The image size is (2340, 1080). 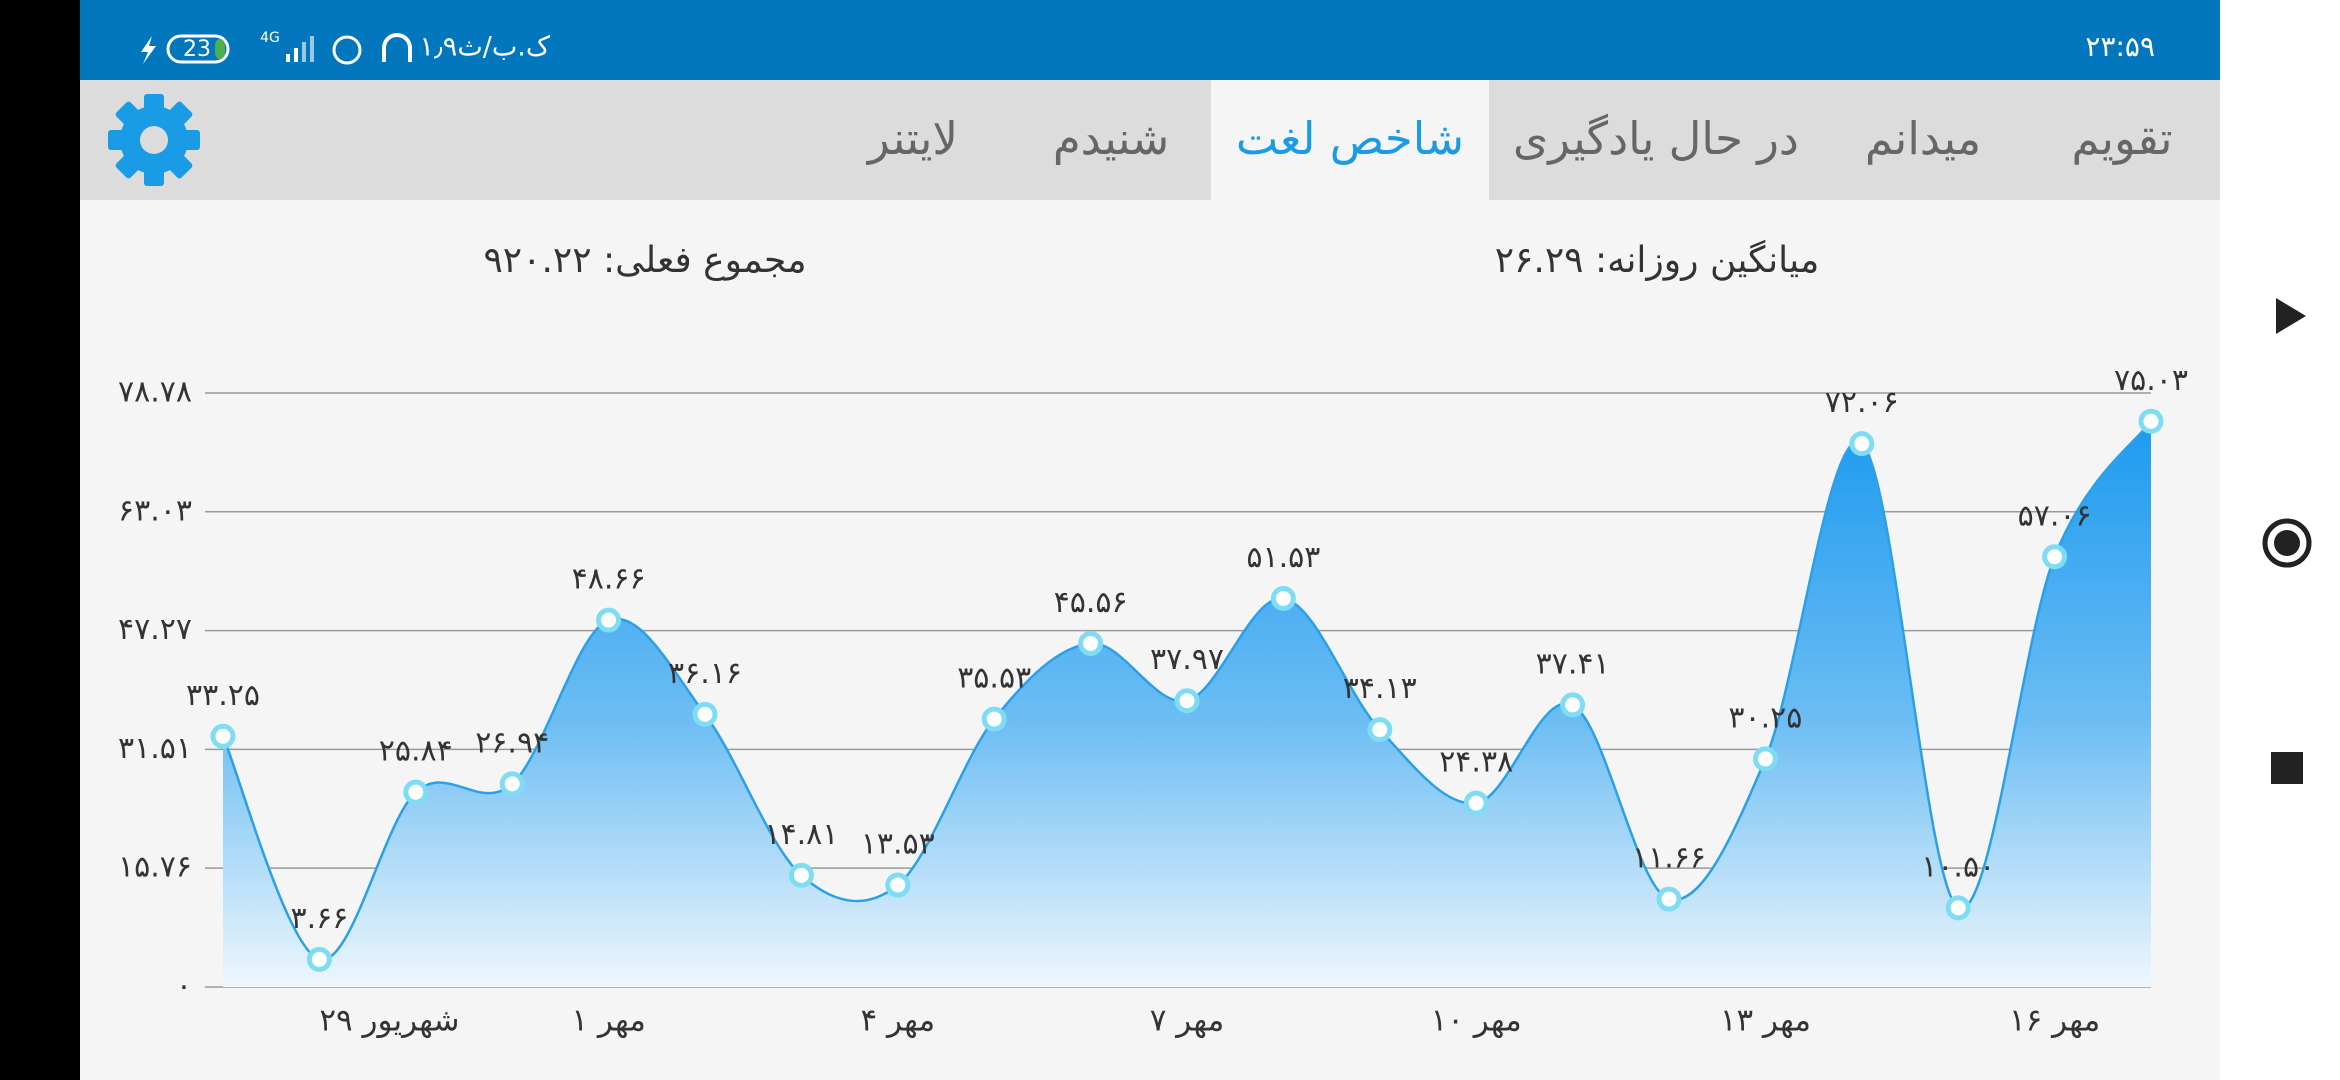 What do you see at coordinates (220, 49) in the screenshot?
I see `battery-level` at bounding box center [220, 49].